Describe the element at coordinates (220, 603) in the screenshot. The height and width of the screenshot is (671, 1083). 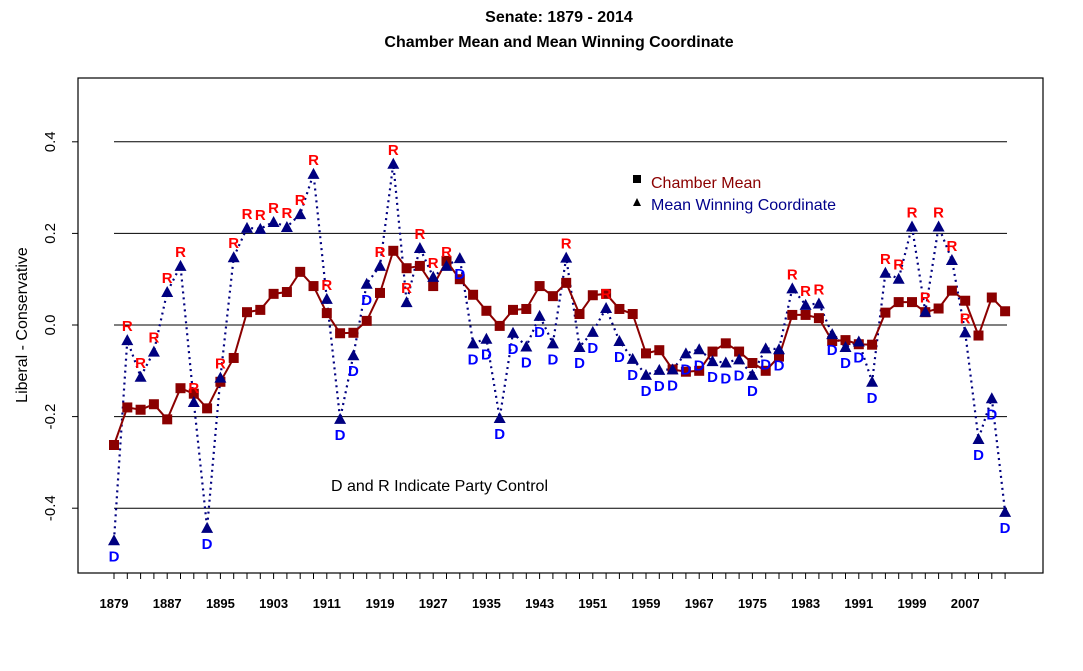
I see `x-tick-label: 1895` at that location.